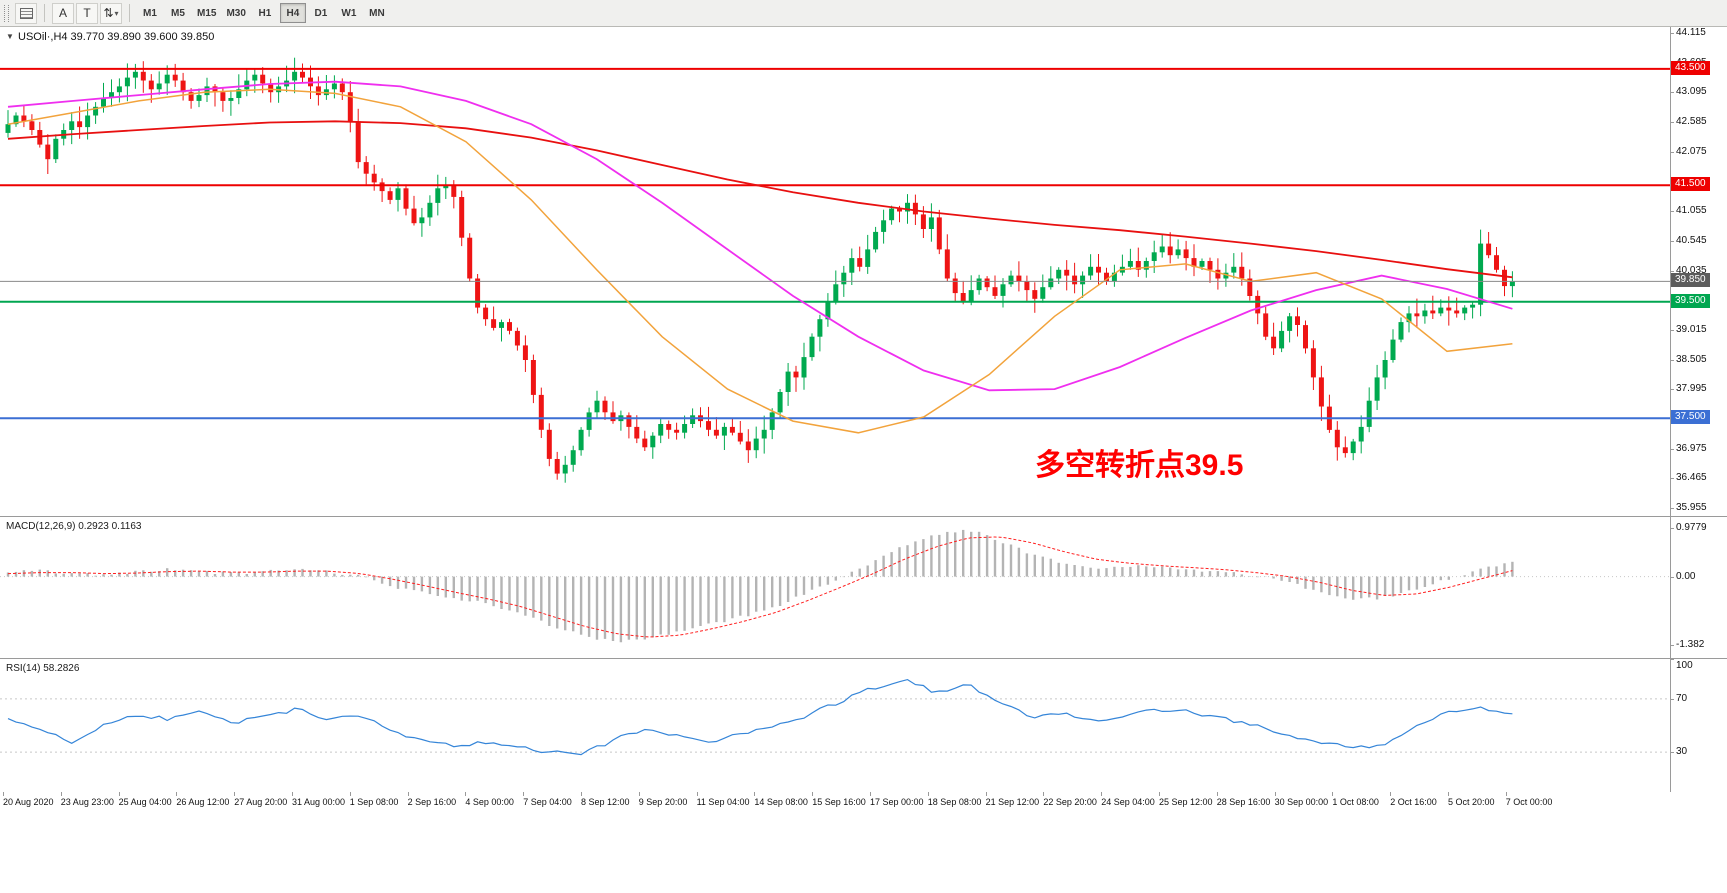 Image resolution: width=1727 pixels, height=893 pixels. I want to click on time-axis-label: 14 Sep 08:00, so click(781, 802).